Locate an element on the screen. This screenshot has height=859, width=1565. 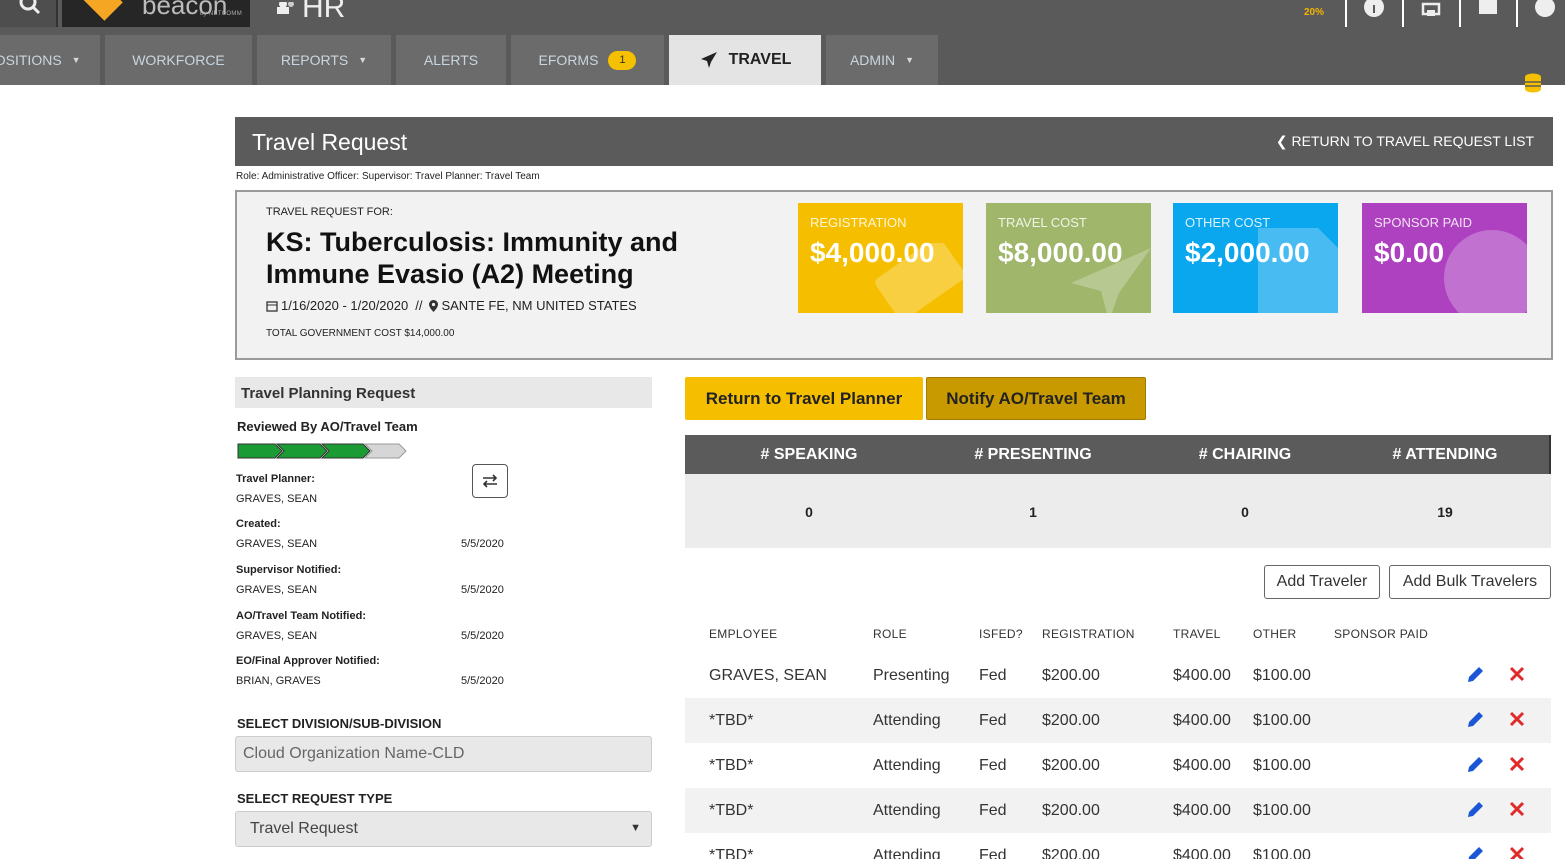
tab-reports-label: REPORTS is located at coordinates (314, 60).